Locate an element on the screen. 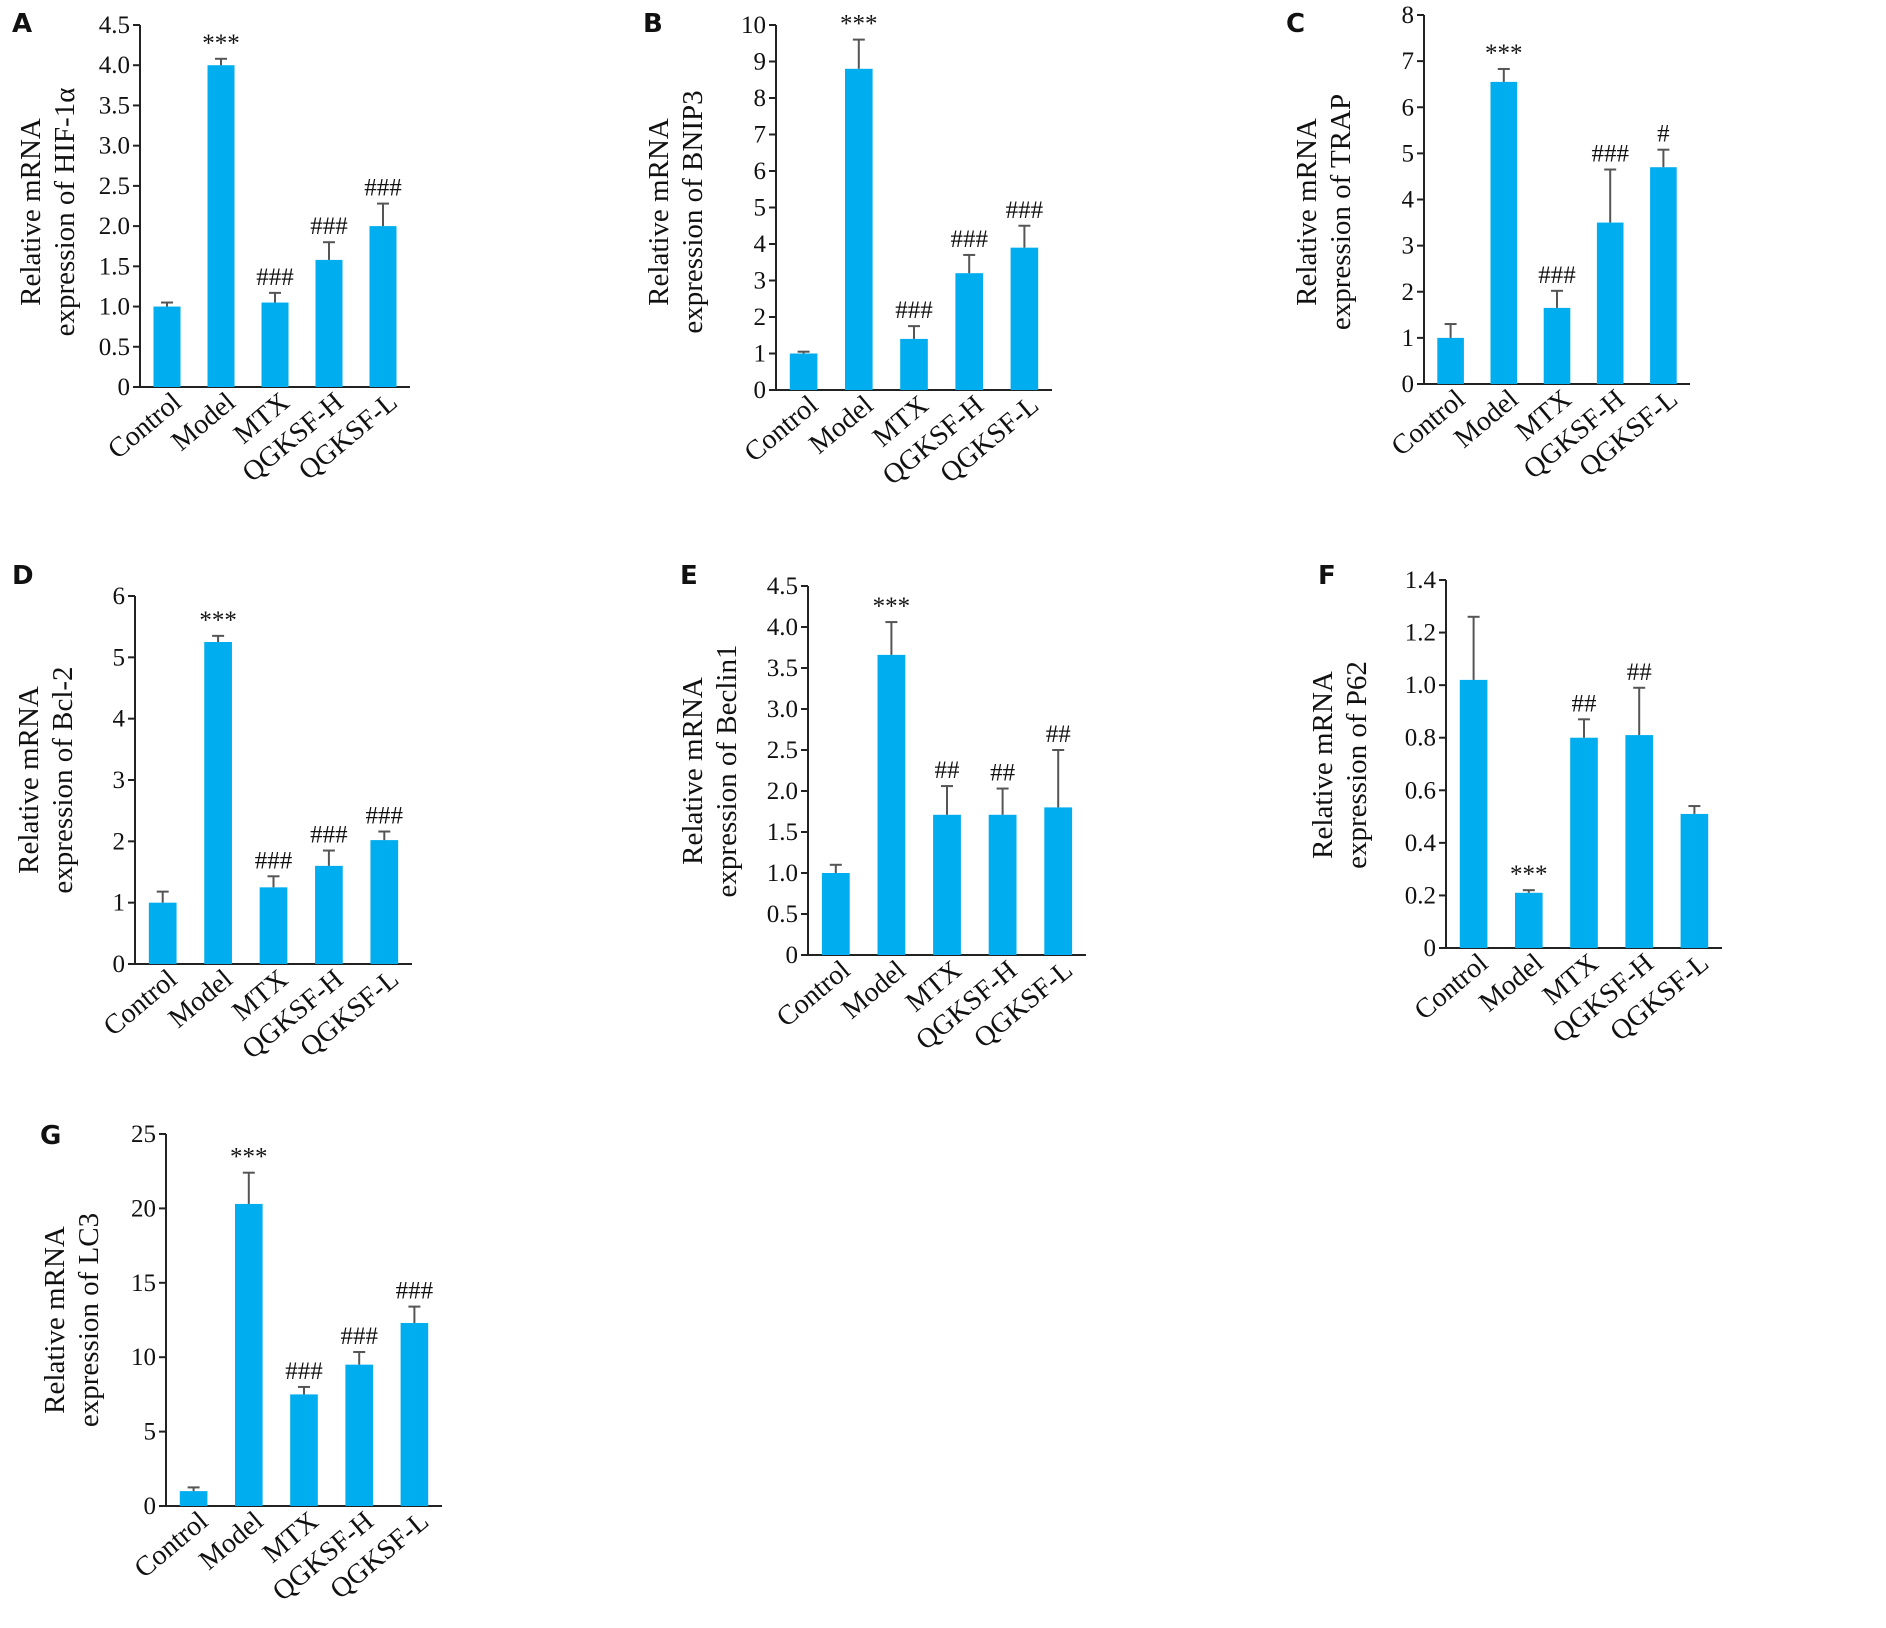  y-axis-label: expression of TRAP is located at coordinates (1341, 212).